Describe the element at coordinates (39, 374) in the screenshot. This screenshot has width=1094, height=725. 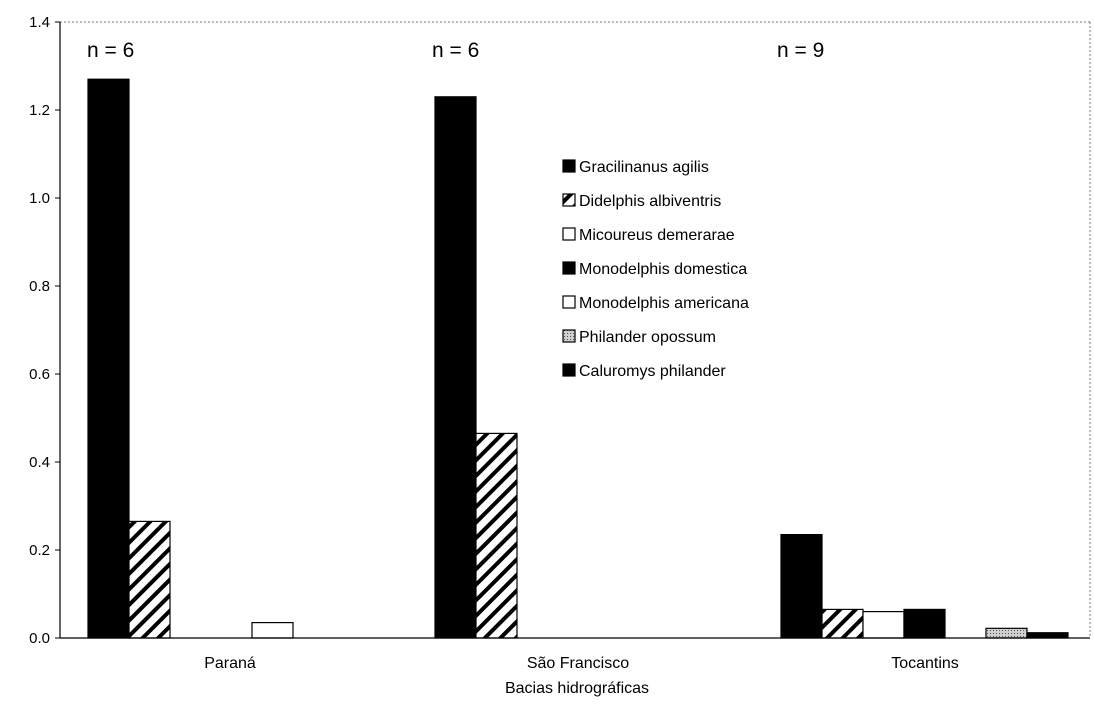
I see `y-tick-label: 0.6` at that location.